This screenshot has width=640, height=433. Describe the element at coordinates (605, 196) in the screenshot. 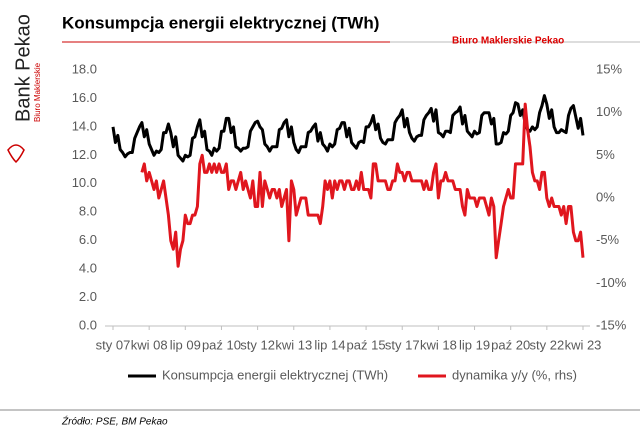

I see `y2-tick-label: 0%` at that location.